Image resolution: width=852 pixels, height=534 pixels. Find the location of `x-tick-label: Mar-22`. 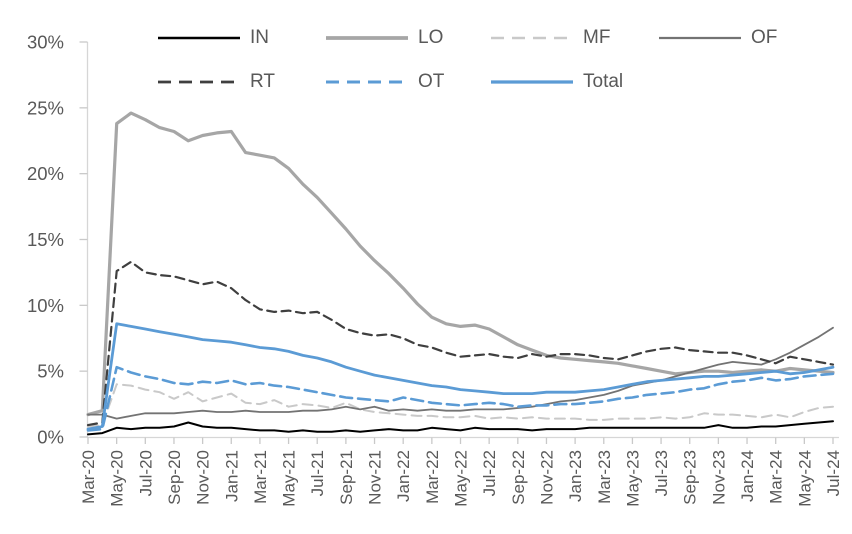

x-tick-label: Mar-22 is located at coordinates (432, 477).